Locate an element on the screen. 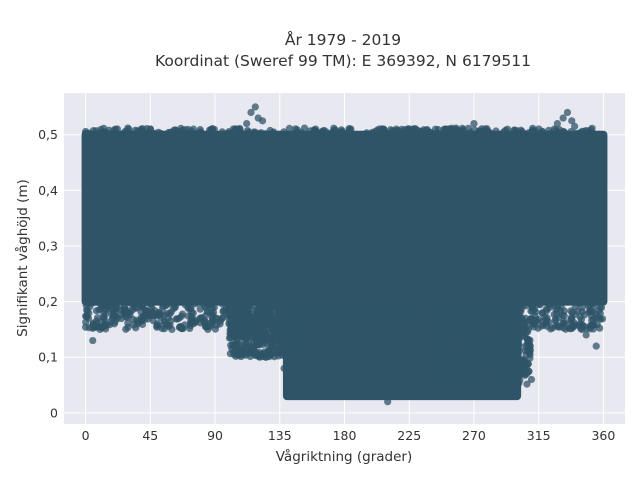 The height and width of the screenshot is (480, 640). x-tick-label: 135 is located at coordinates (280, 435).